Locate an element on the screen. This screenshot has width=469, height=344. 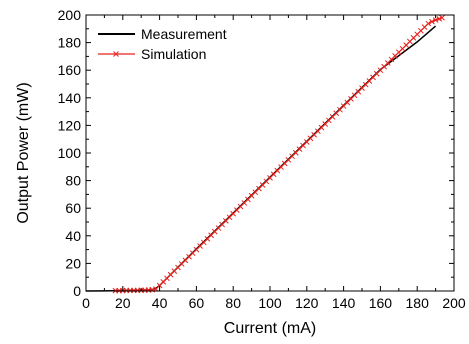
x-axis-label: Current (mA) is located at coordinates (270, 328).